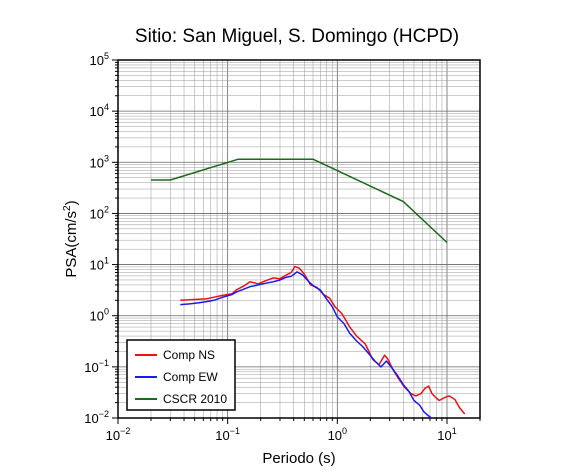 The width and height of the screenshot is (586, 475). What do you see at coordinates (106, 261) in the screenshot?
I see `y-tick-label-exponent: 1` at bounding box center [106, 261].